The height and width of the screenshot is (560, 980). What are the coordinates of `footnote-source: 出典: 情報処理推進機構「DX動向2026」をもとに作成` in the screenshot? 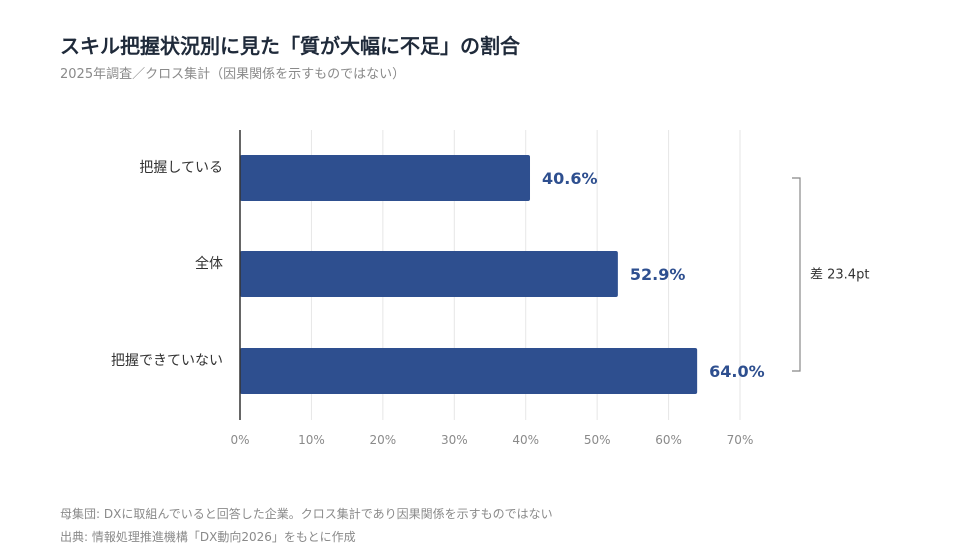 It's located at (208, 537).